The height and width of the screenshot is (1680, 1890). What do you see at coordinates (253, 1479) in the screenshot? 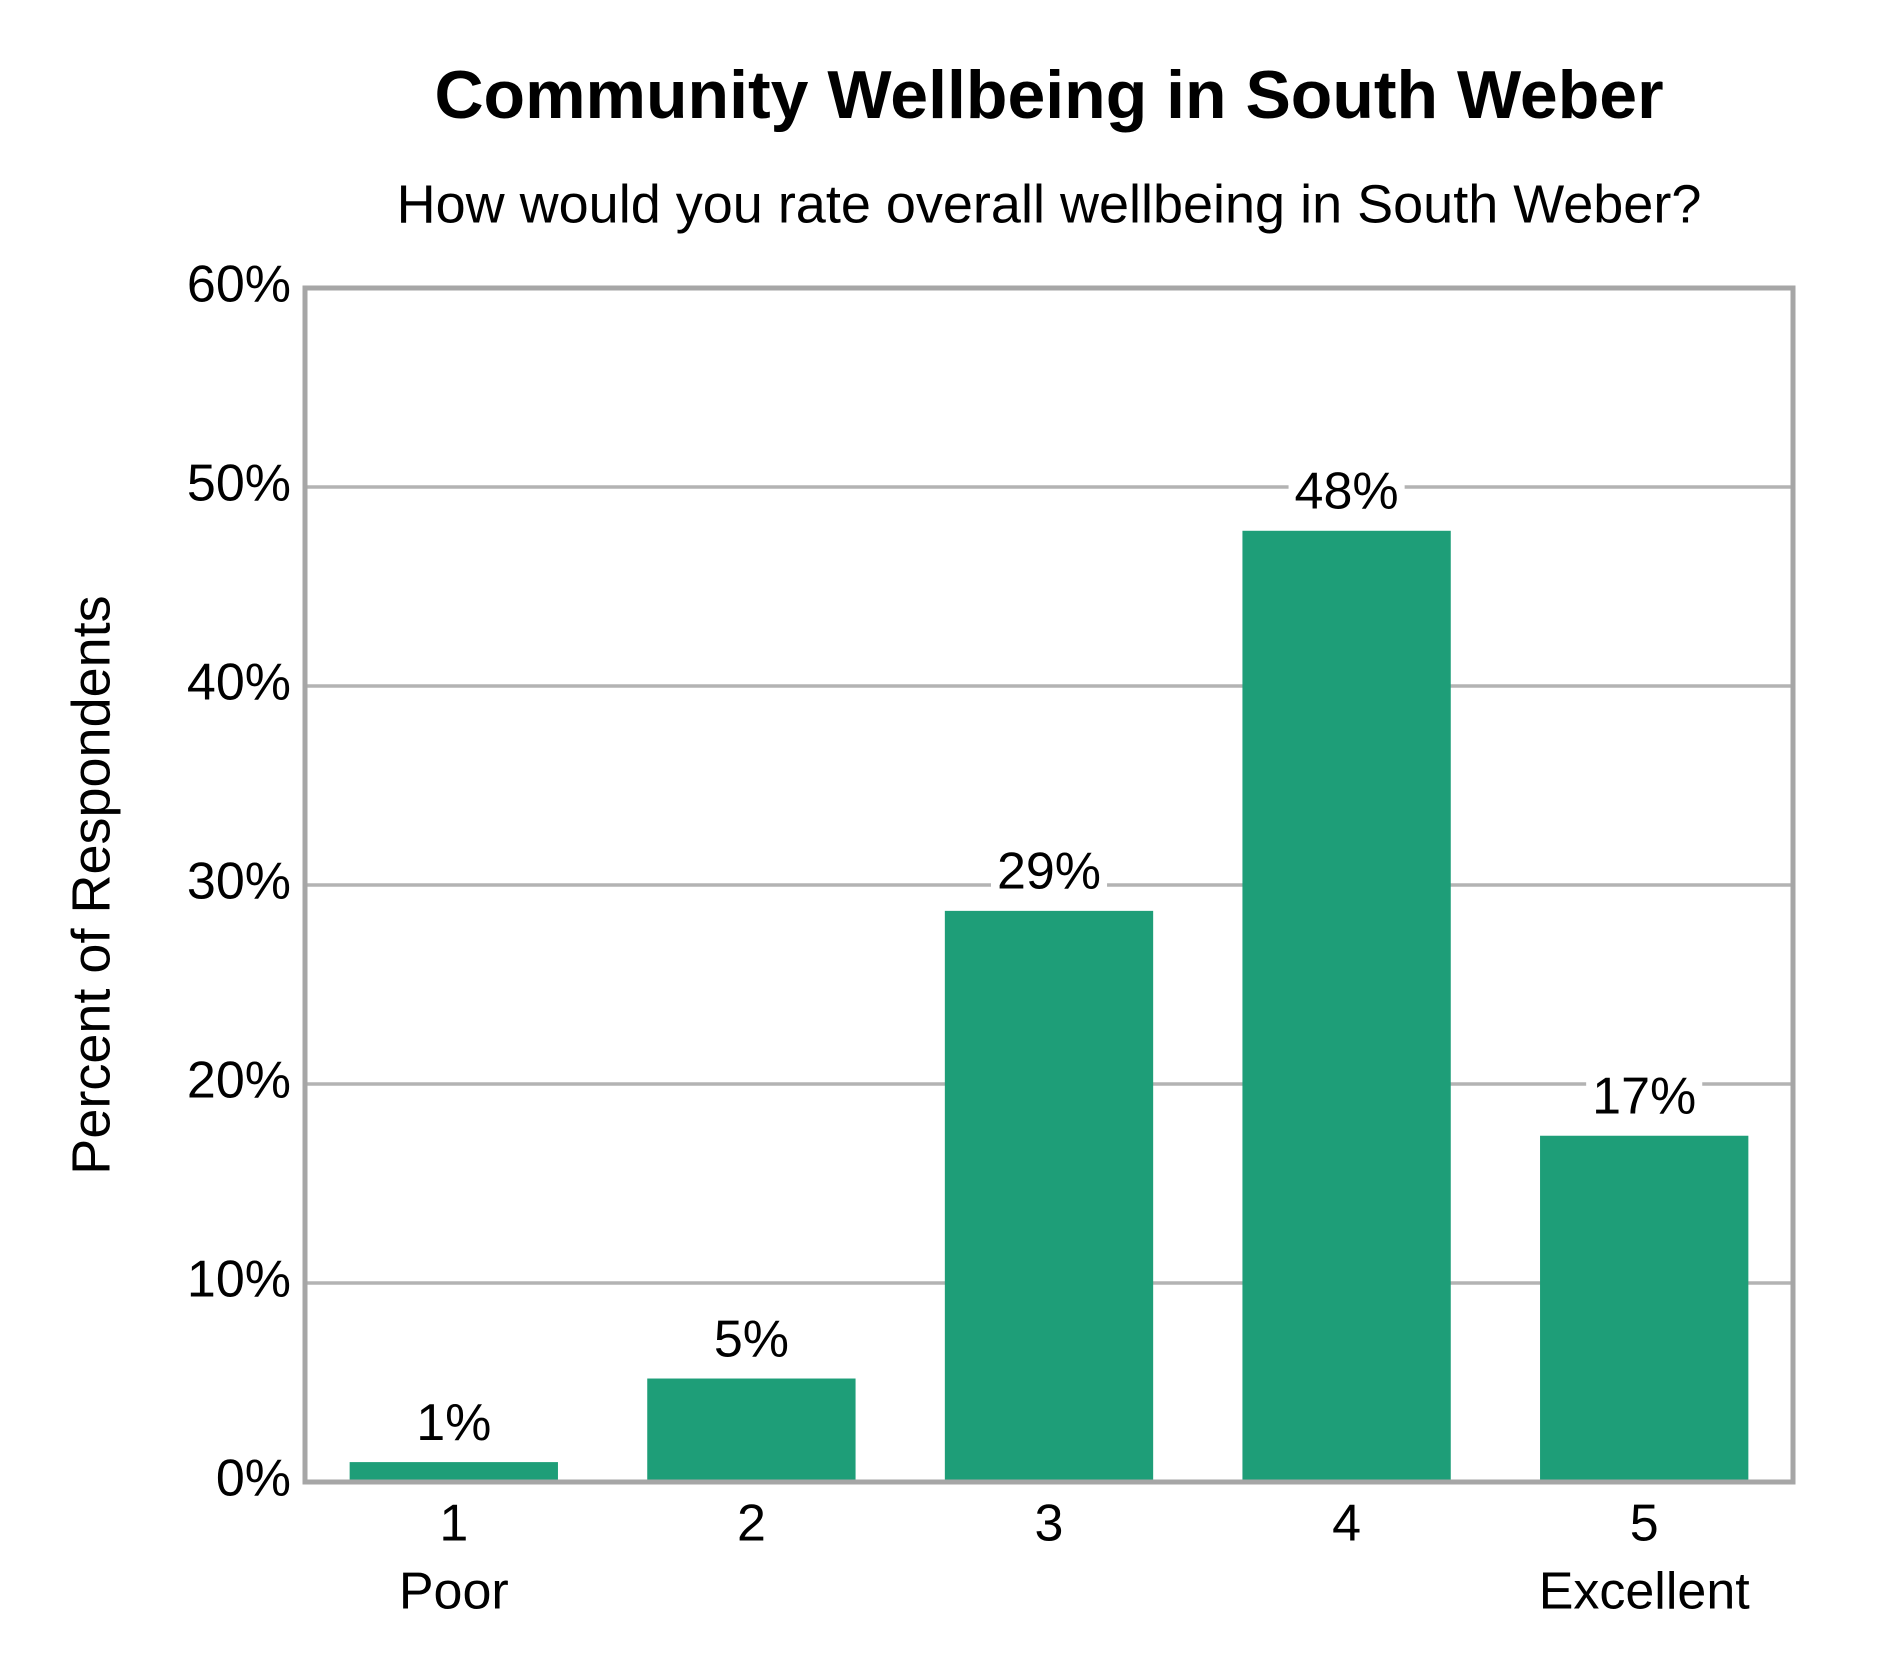
I see `y-tick-label: 0%` at bounding box center [253, 1479].